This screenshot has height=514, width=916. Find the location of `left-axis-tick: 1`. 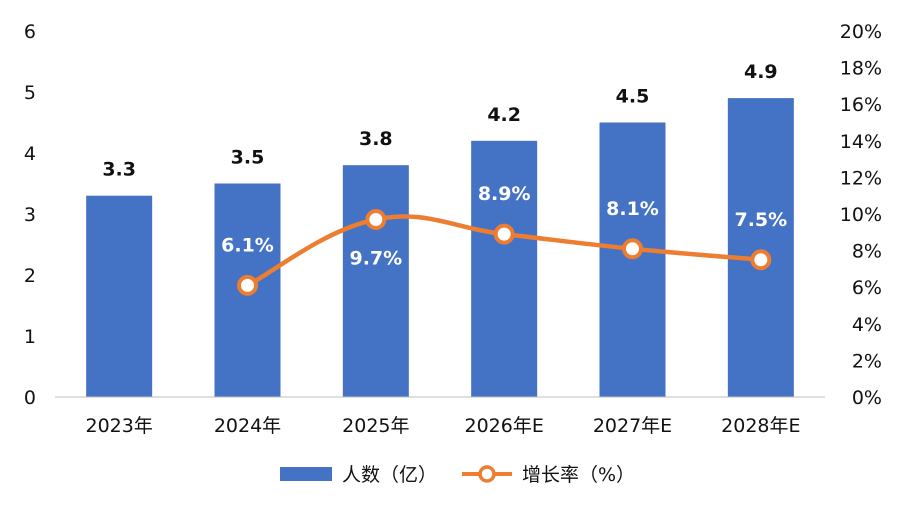

left-axis-tick: 1 is located at coordinates (30, 337).